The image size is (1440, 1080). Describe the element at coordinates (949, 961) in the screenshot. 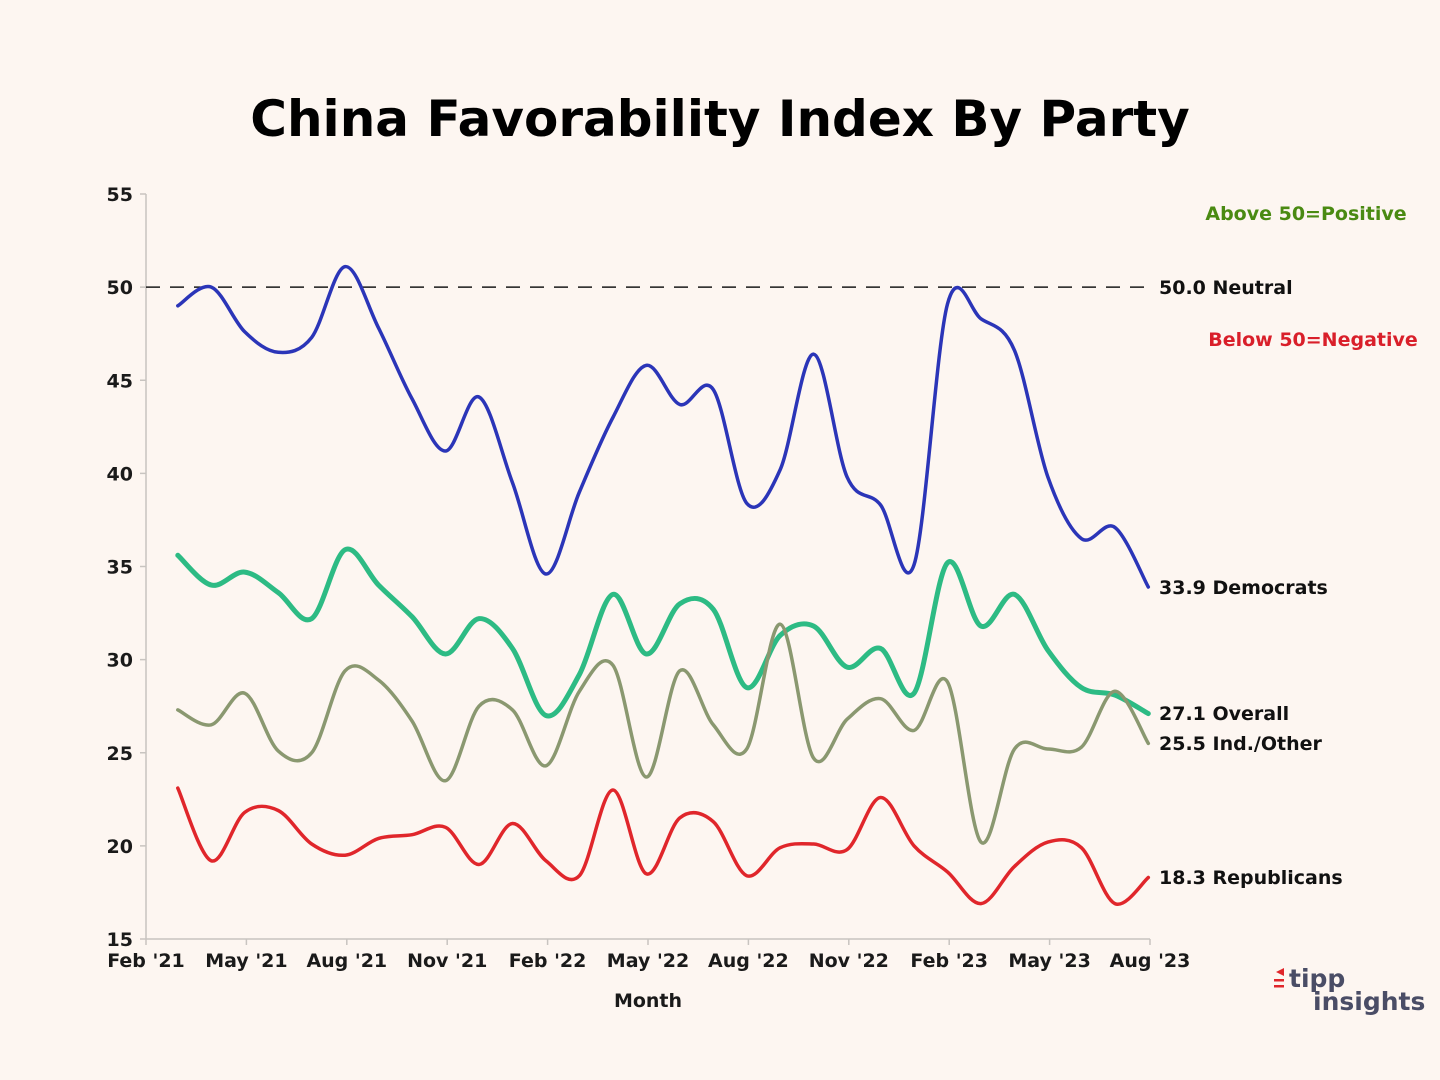

I see `x-tick-label: Feb '23` at that location.